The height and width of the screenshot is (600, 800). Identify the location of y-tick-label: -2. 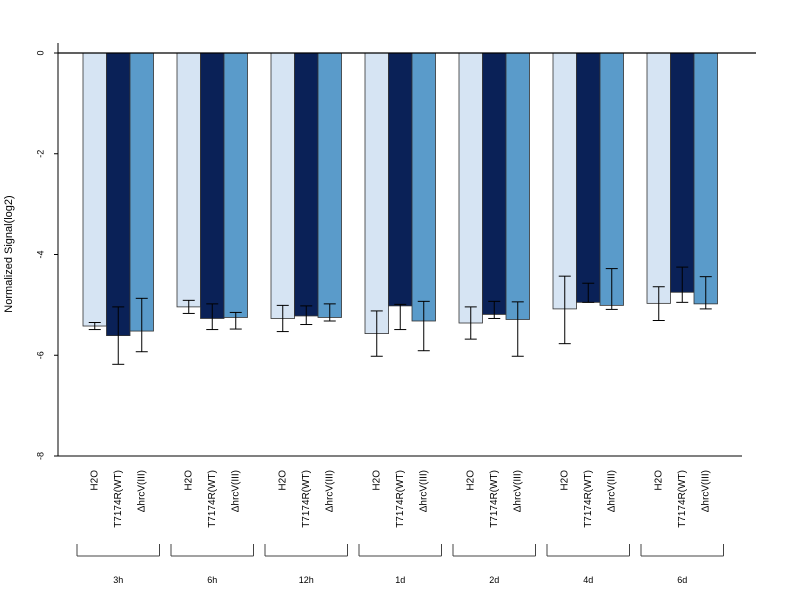
(40, 154).